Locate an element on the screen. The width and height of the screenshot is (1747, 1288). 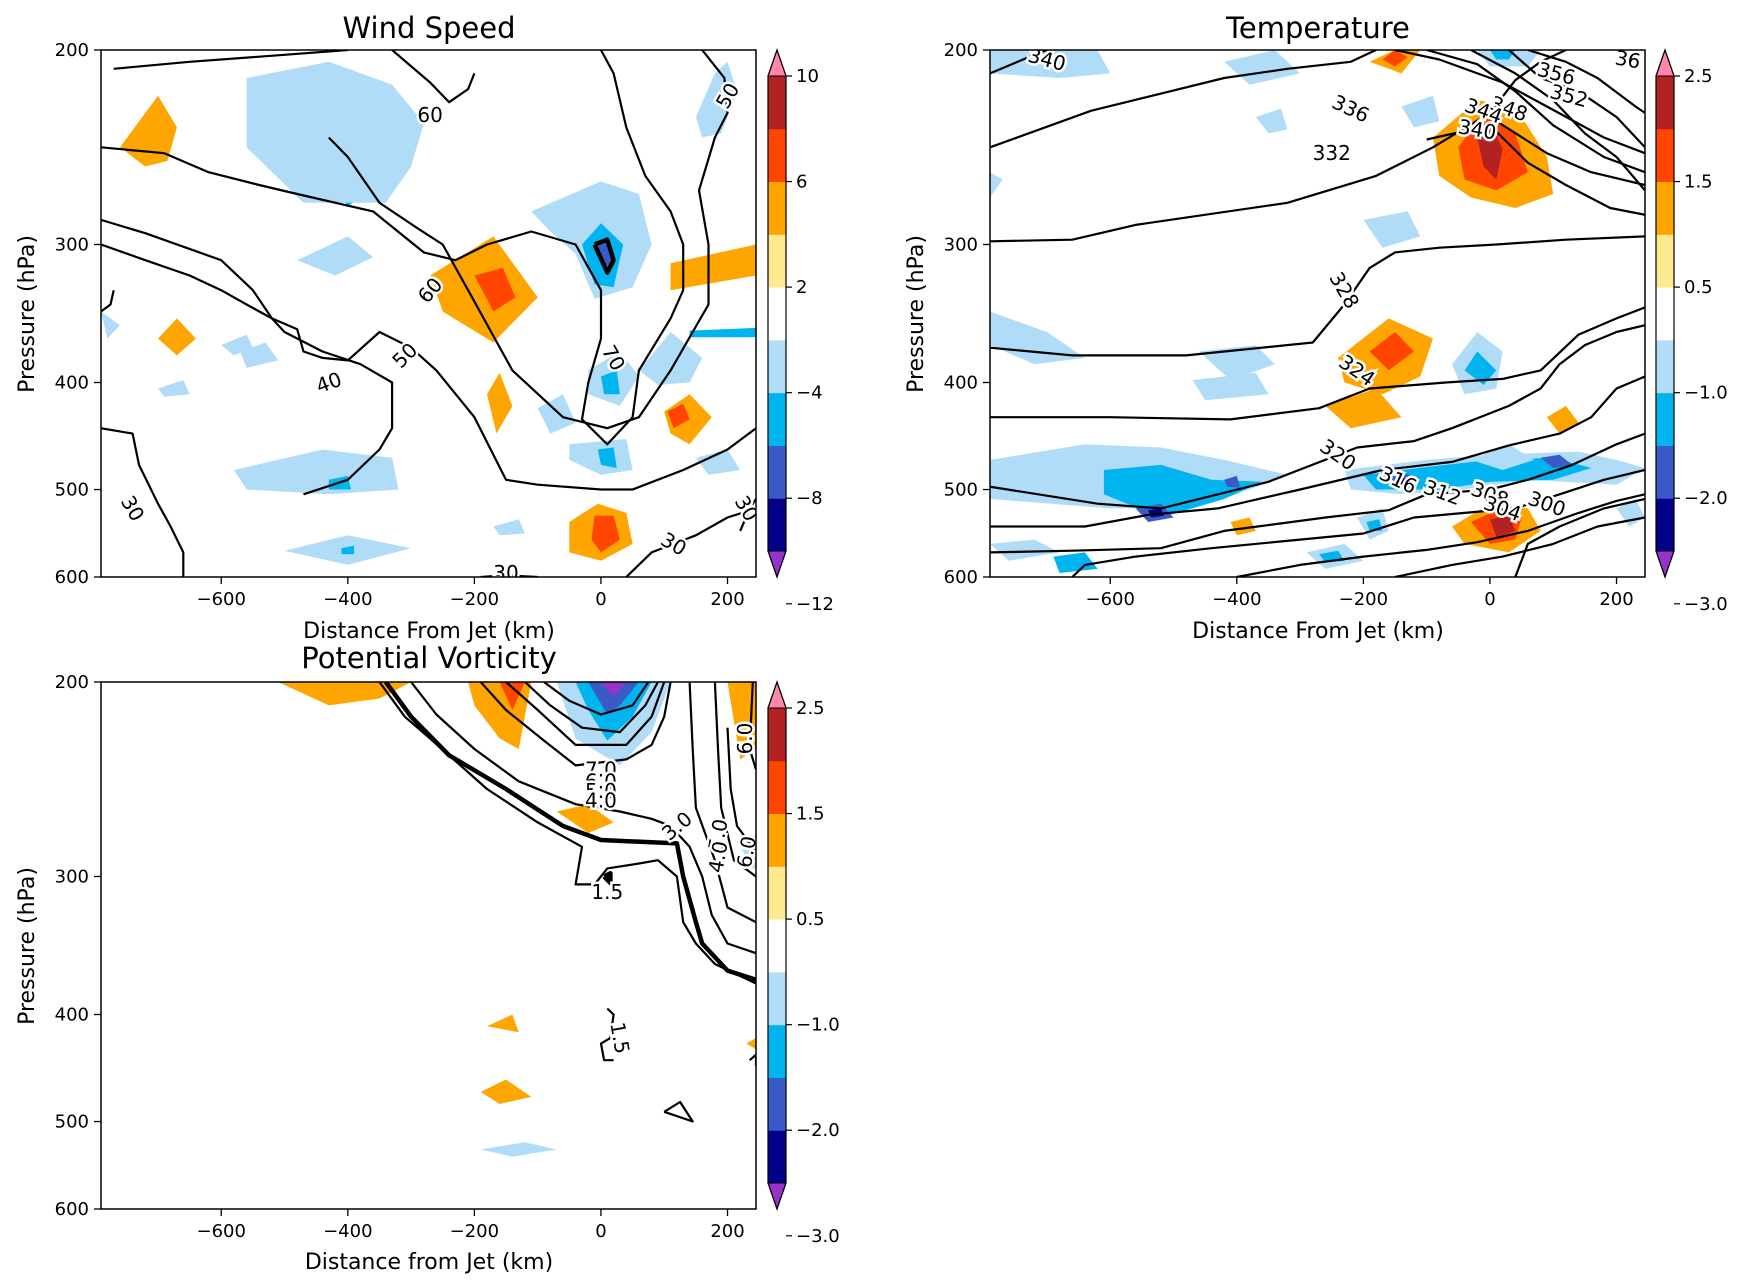
potential-vorticity-title: Potential Vorticity is located at coordinates (428, 658).